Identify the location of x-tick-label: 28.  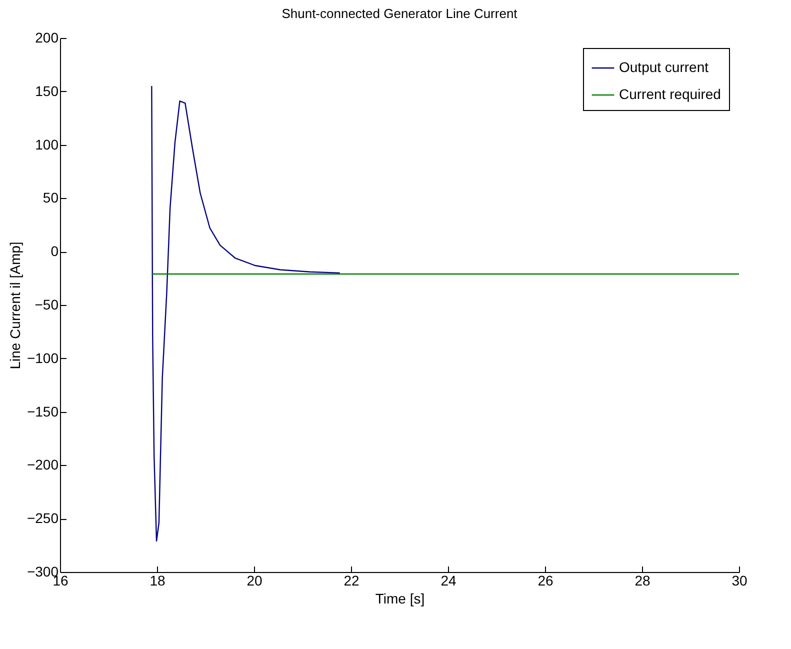
(642, 580).